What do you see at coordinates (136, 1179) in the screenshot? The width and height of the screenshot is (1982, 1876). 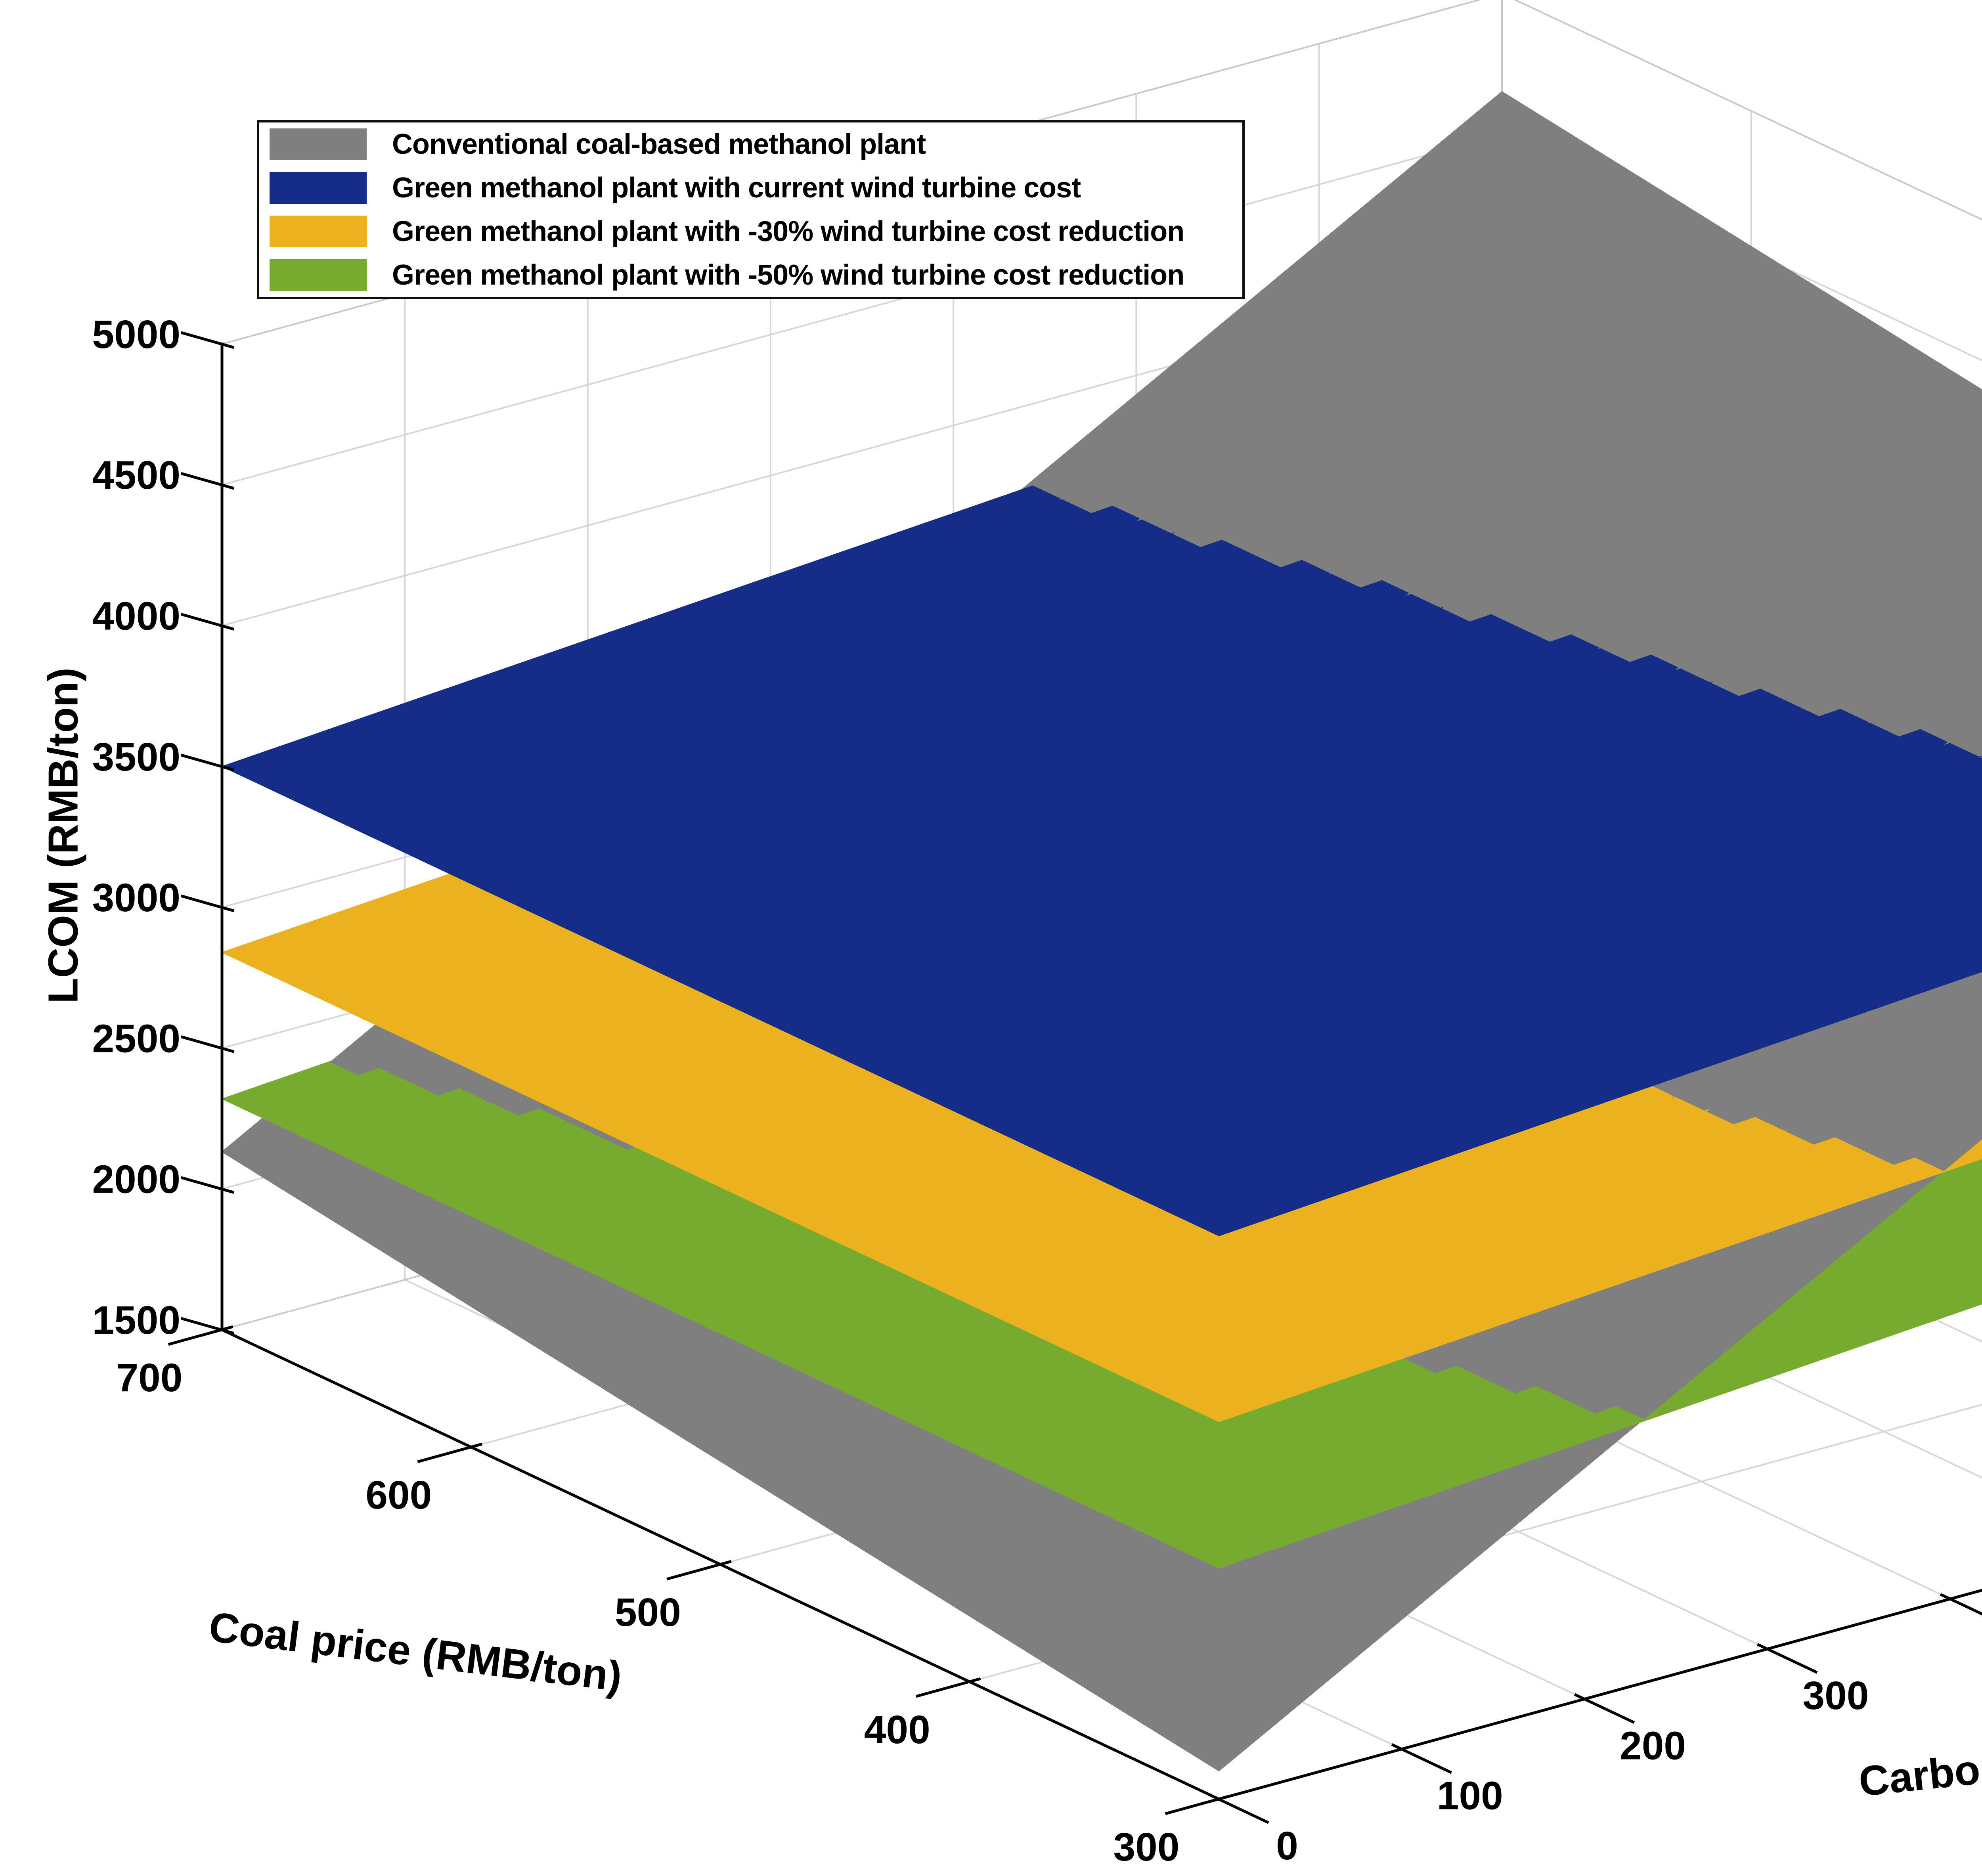 I see `z-tick-label: 2000` at bounding box center [136, 1179].